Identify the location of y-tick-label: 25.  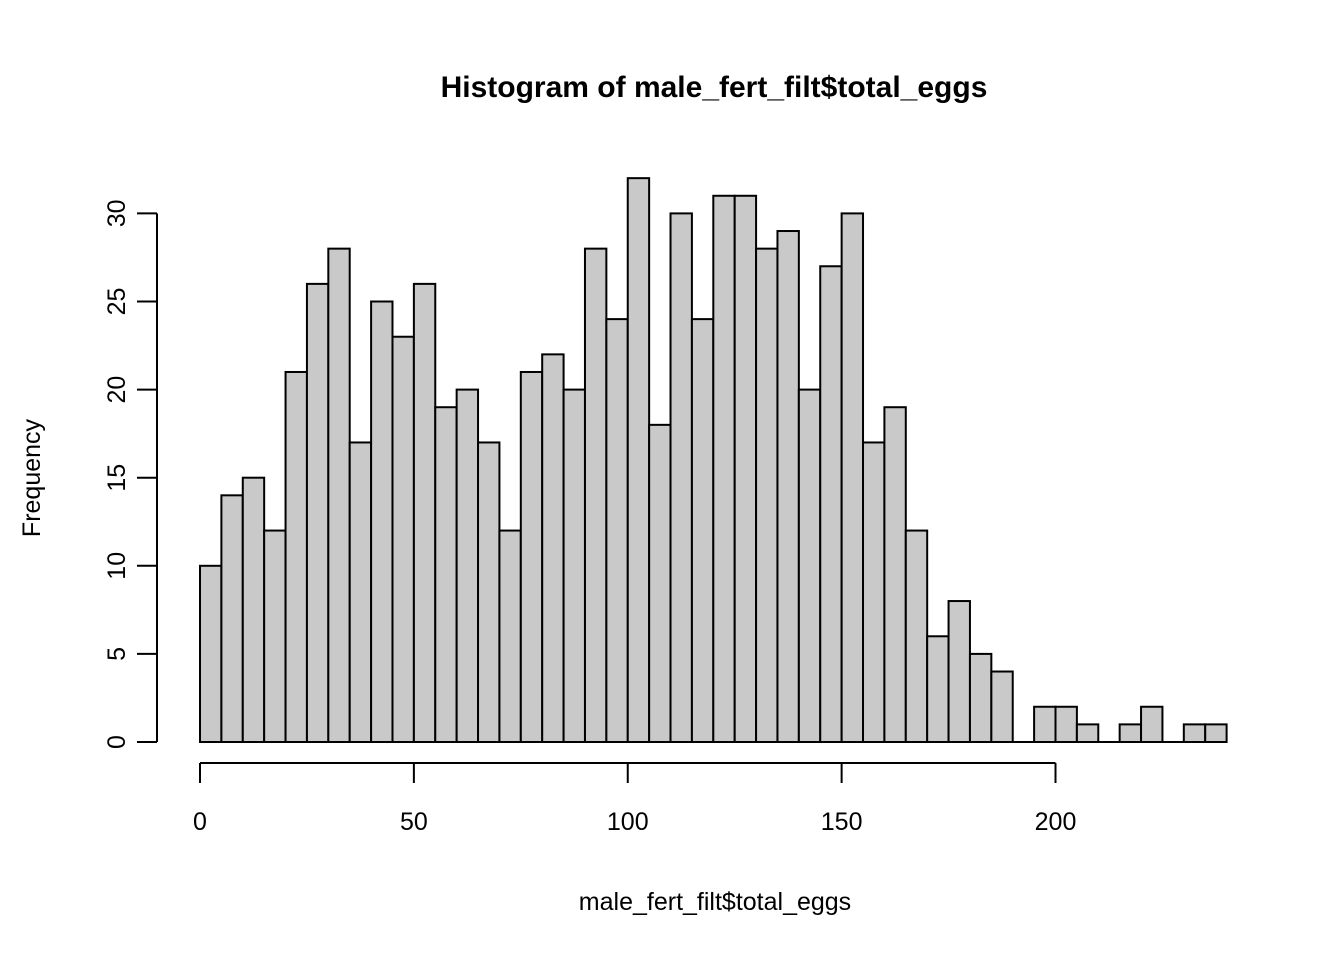
(117, 302).